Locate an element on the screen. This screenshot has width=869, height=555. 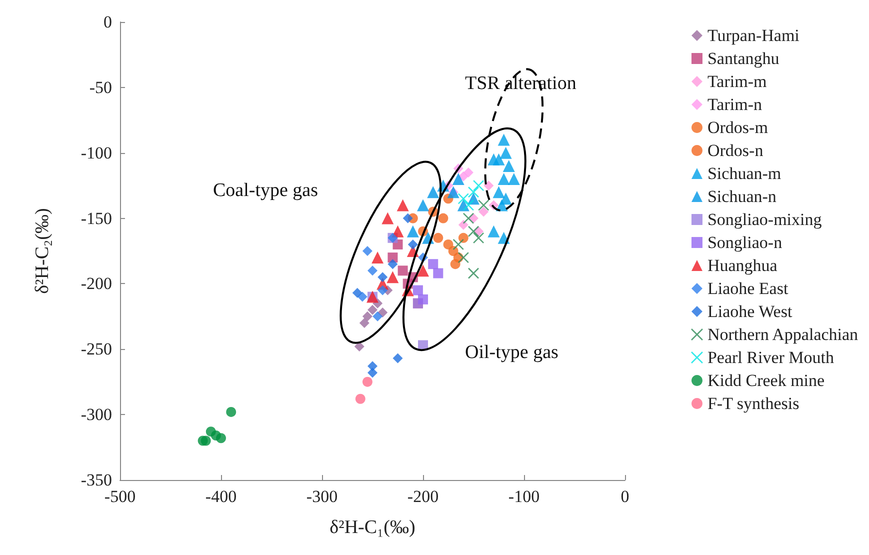
legend-label: Turpan-Hami is located at coordinates (753, 35).